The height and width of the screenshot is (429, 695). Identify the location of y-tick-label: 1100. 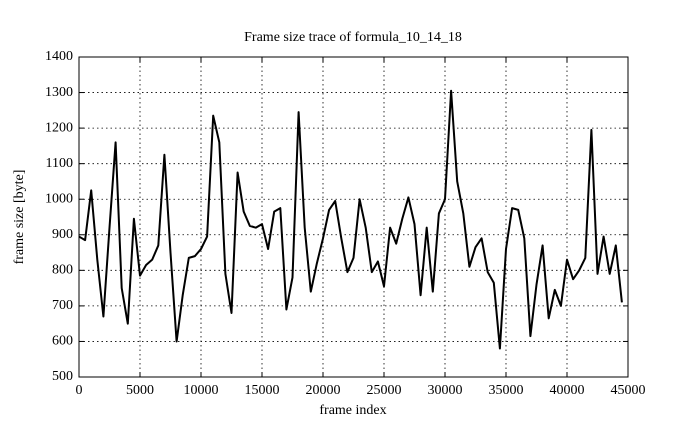
(59, 163).